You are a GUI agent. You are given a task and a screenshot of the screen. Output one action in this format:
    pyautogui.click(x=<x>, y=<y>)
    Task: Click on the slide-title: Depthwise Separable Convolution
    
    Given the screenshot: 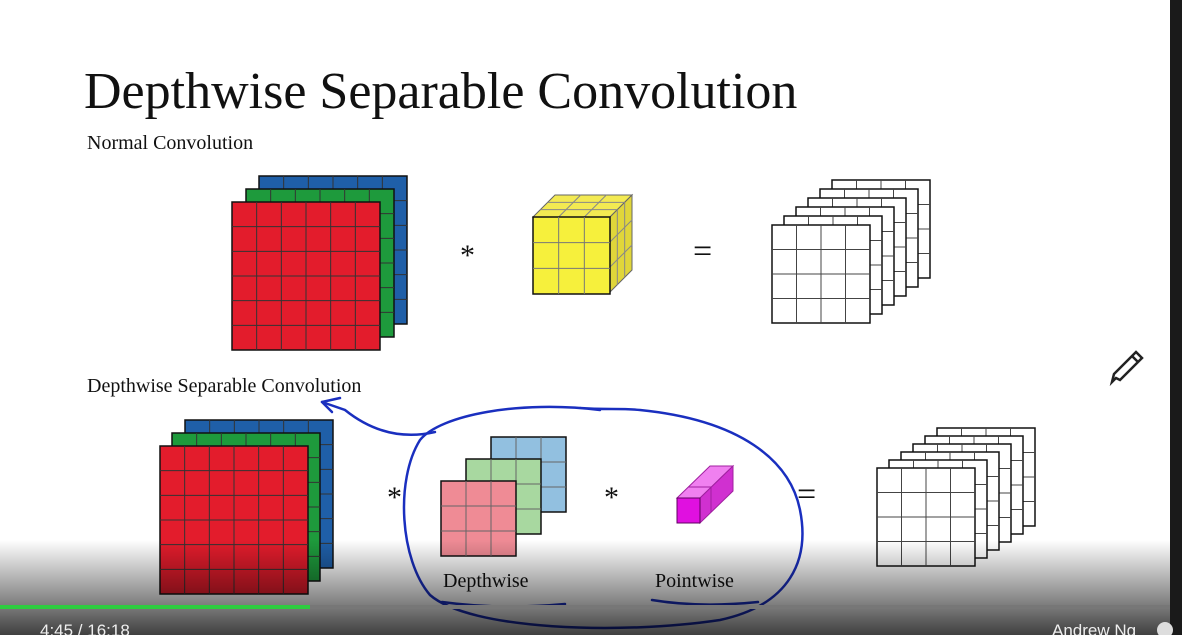 What is the action you would take?
    pyautogui.click(x=440, y=91)
    